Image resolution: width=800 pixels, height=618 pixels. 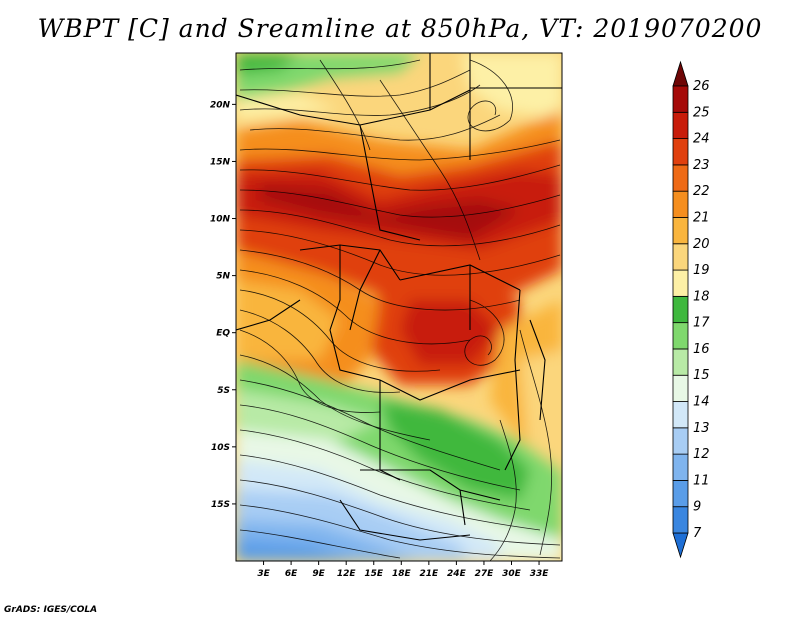 What do you see at coordinates (680, 545) in the screenshot?
I see `colorbar-lower-triangle` at bounding box center [680, 545].